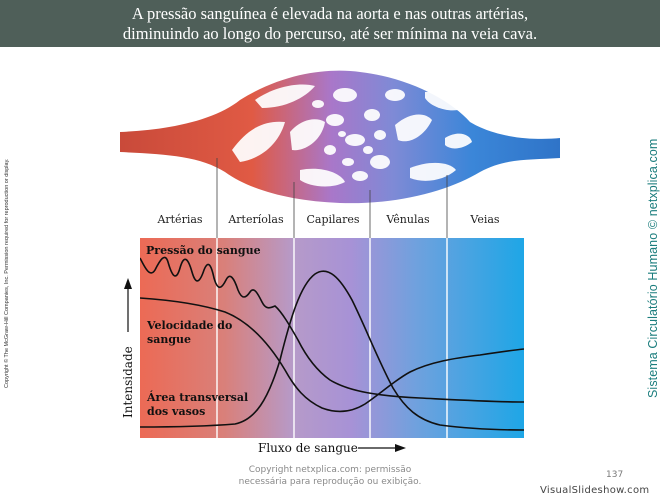 The height and width of the screenshot is (500, 660). What do you see at coordinates (203, 250) in the screenshot?
I see `label-pressure: Pressão do sangue` at bounding box center [203, 250].